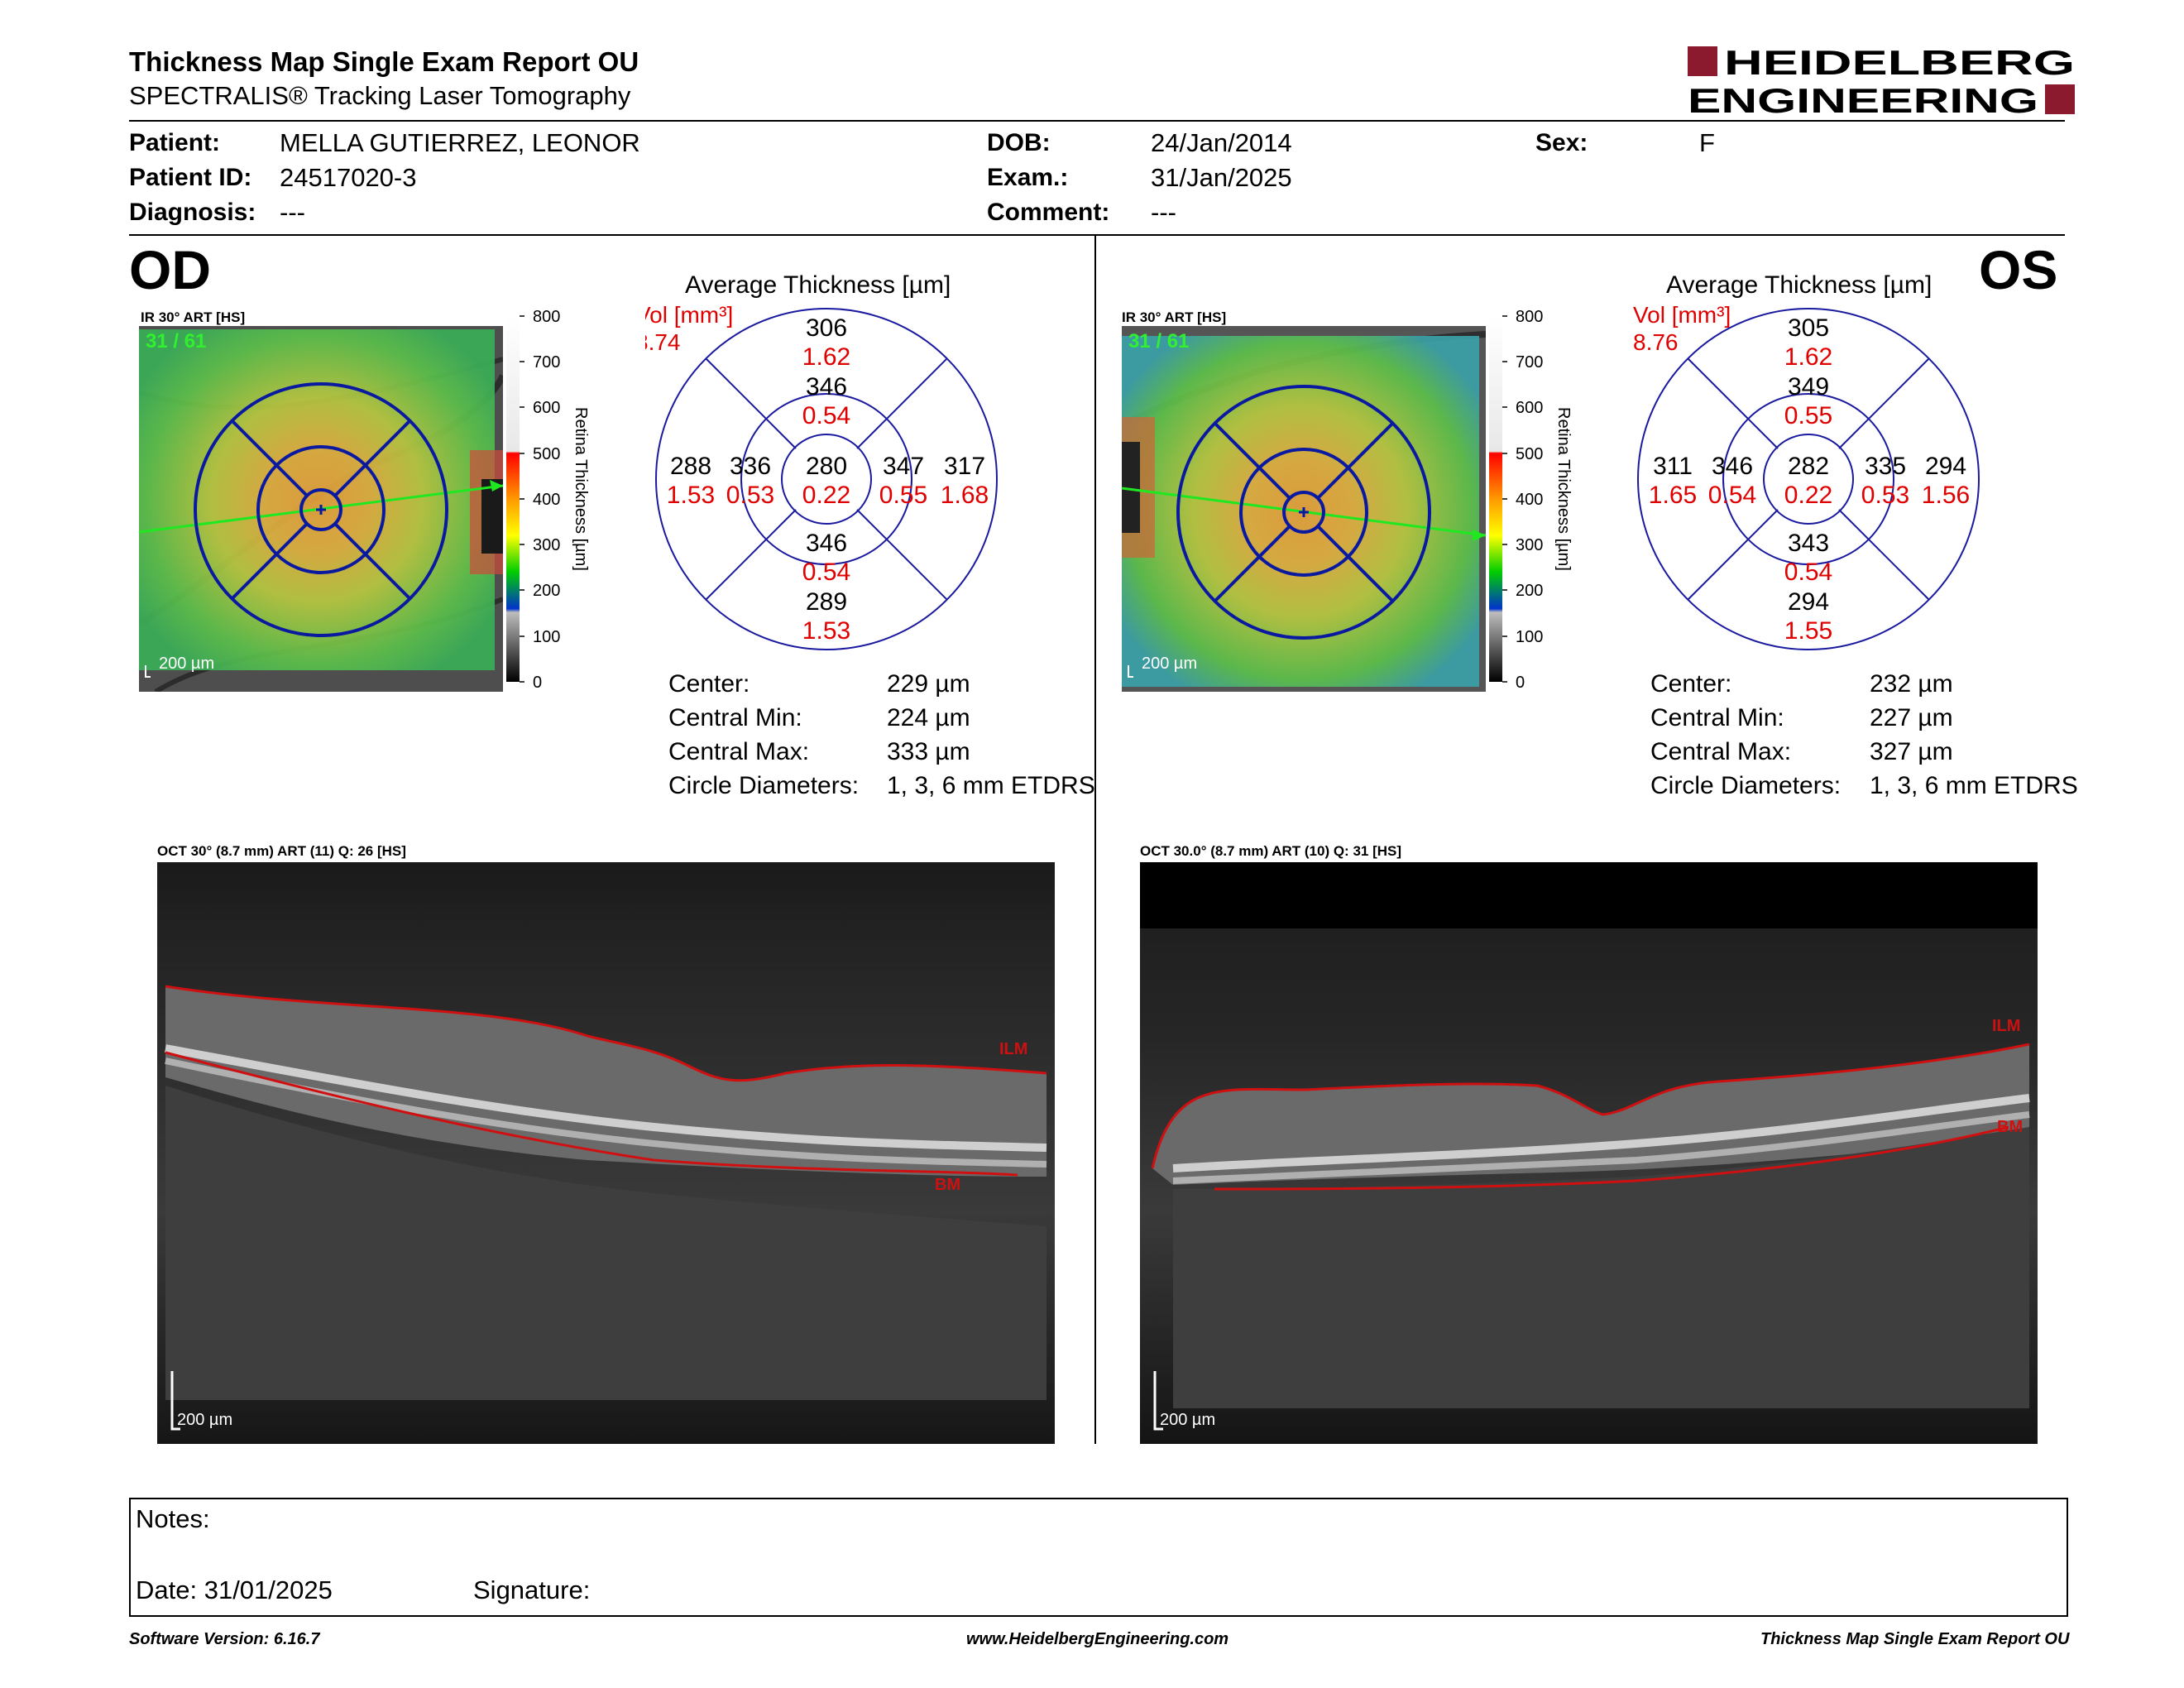  What do you see at coordinates (1721, 751) in the screenshot?
I see `os-stat-label: Central Max:` at bounding box center [1721, 751].